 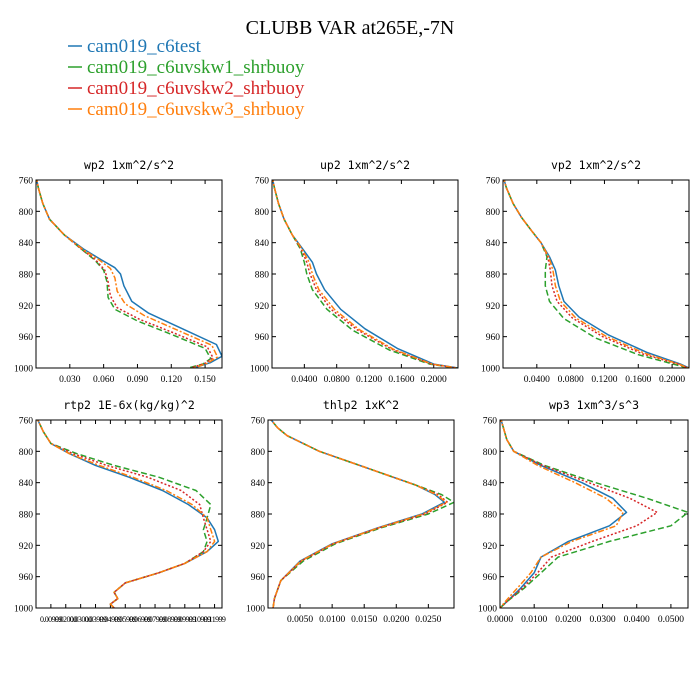 I want to click on x-tick-label: 0.00999, so click(x=51, y=619).